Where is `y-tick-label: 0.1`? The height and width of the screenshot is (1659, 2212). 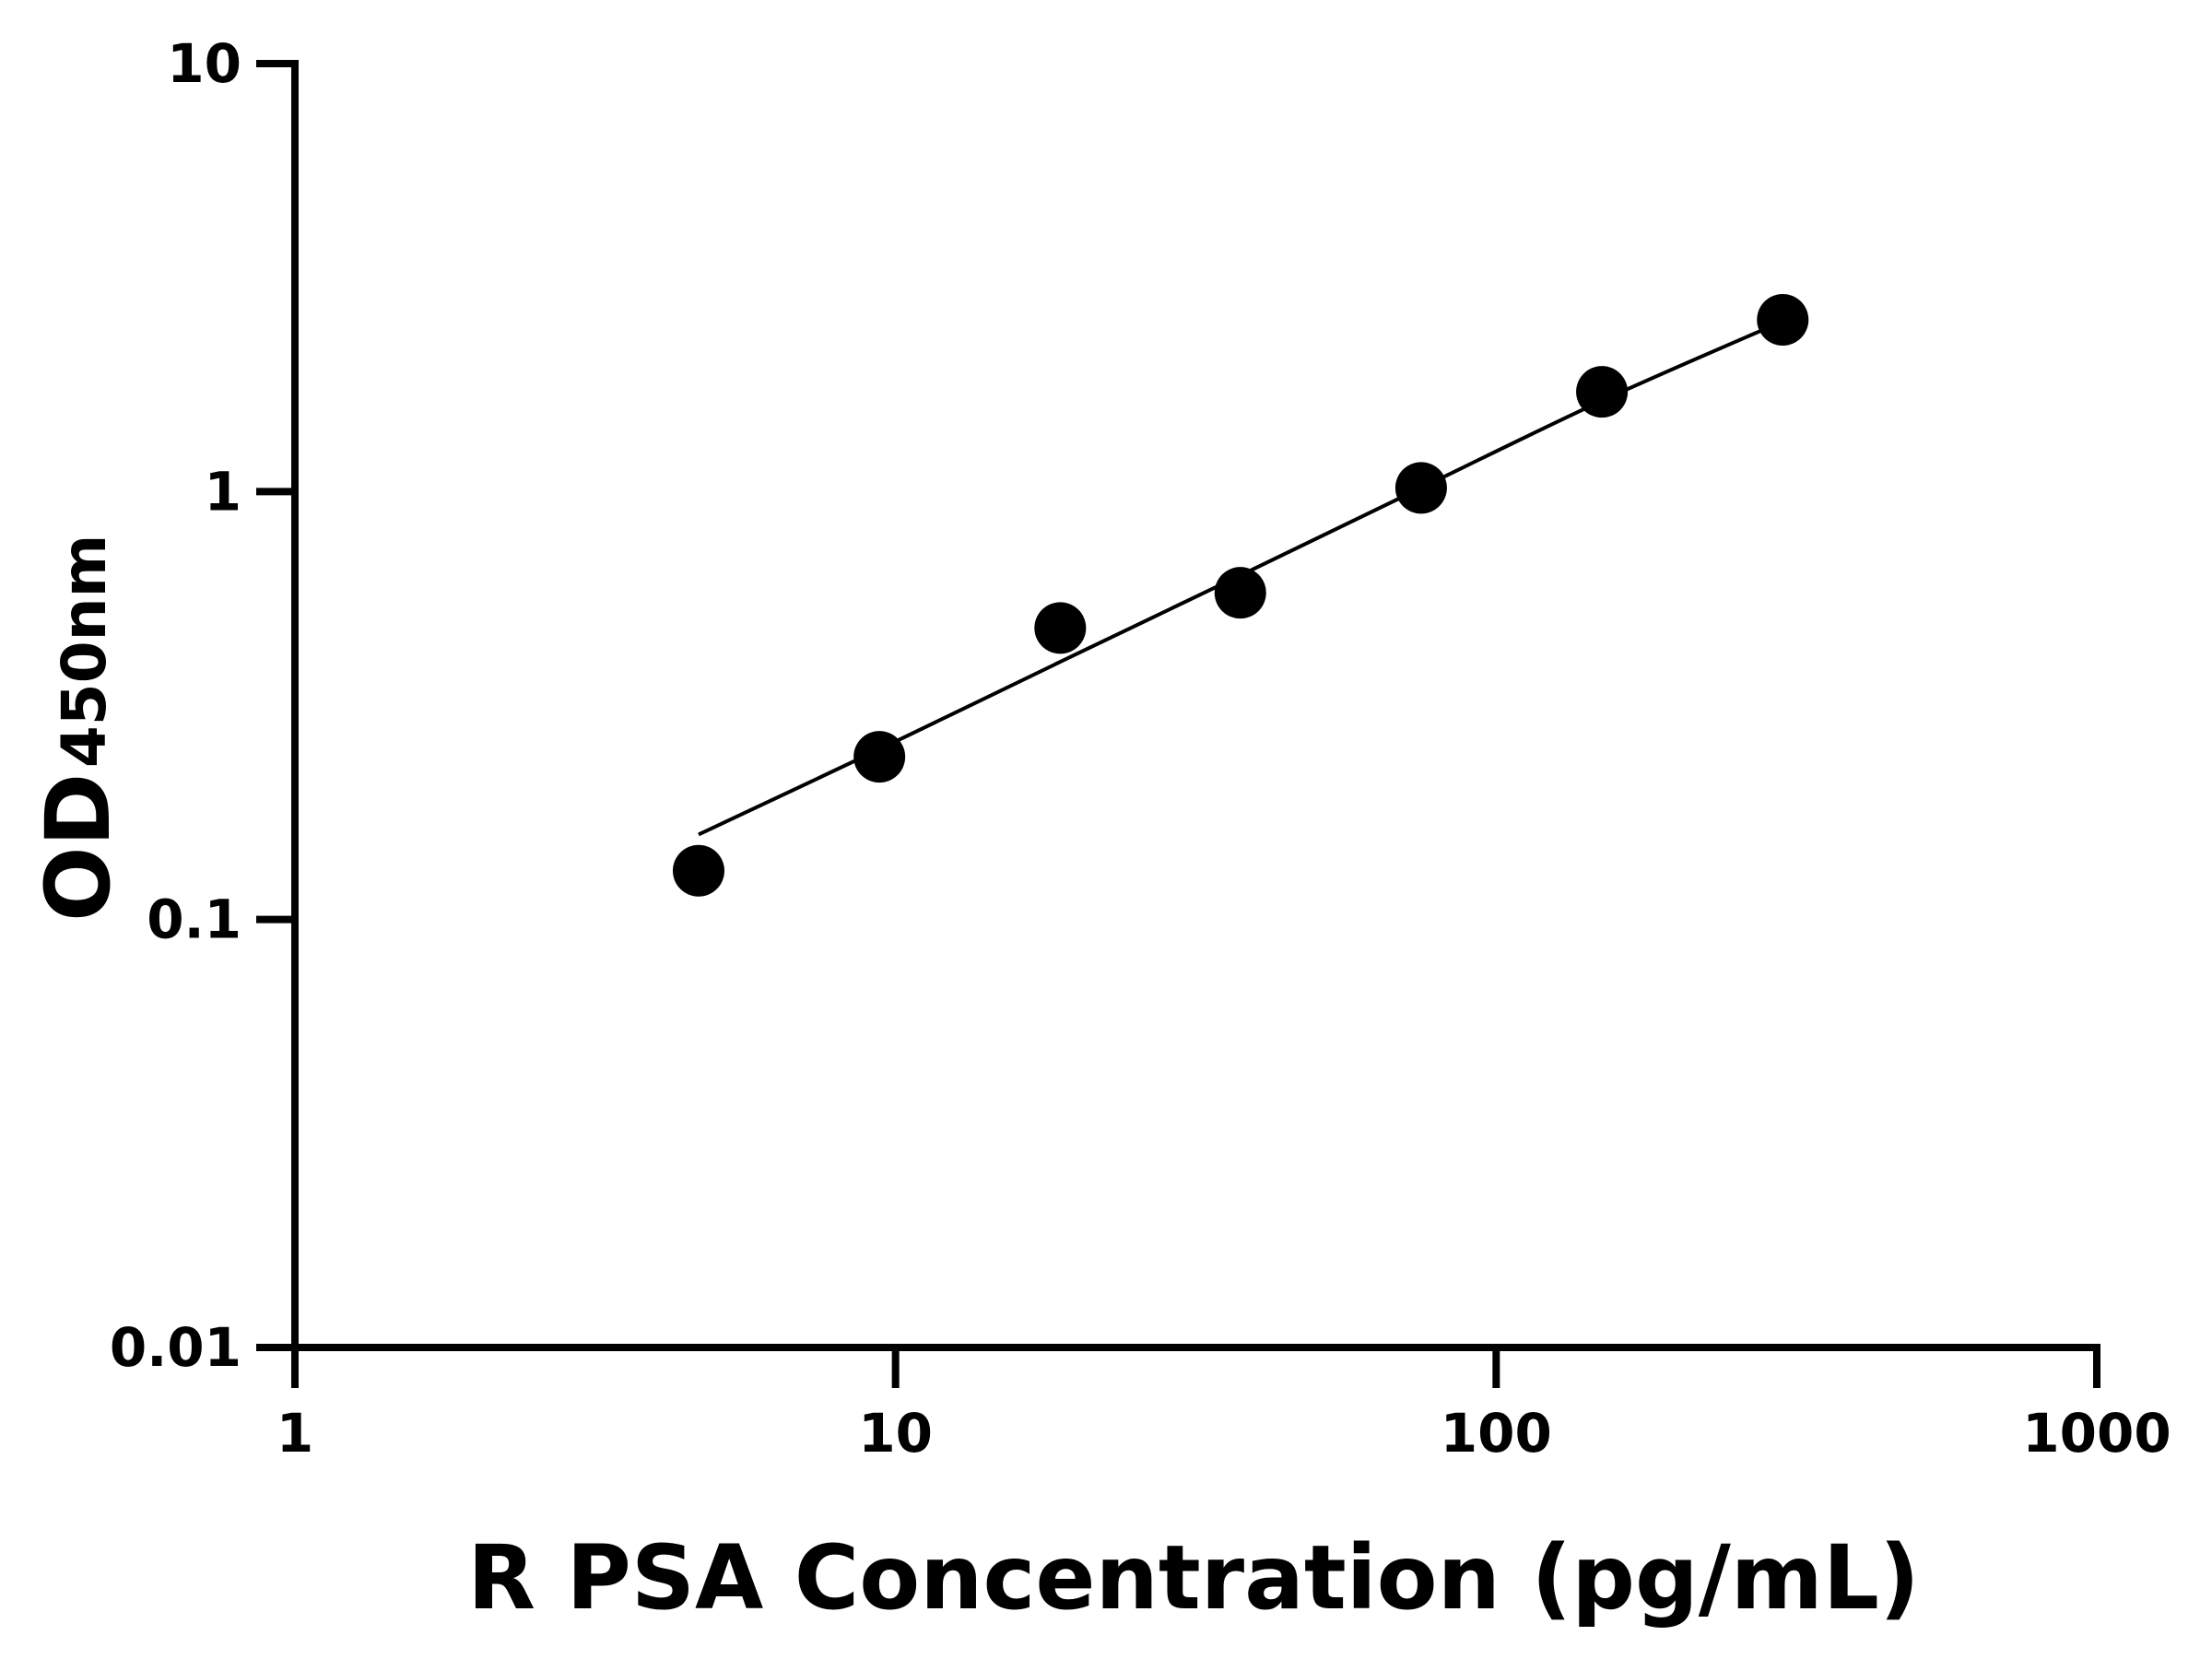
y-tick-label: 0.1 is located at coordinates (194, 919).